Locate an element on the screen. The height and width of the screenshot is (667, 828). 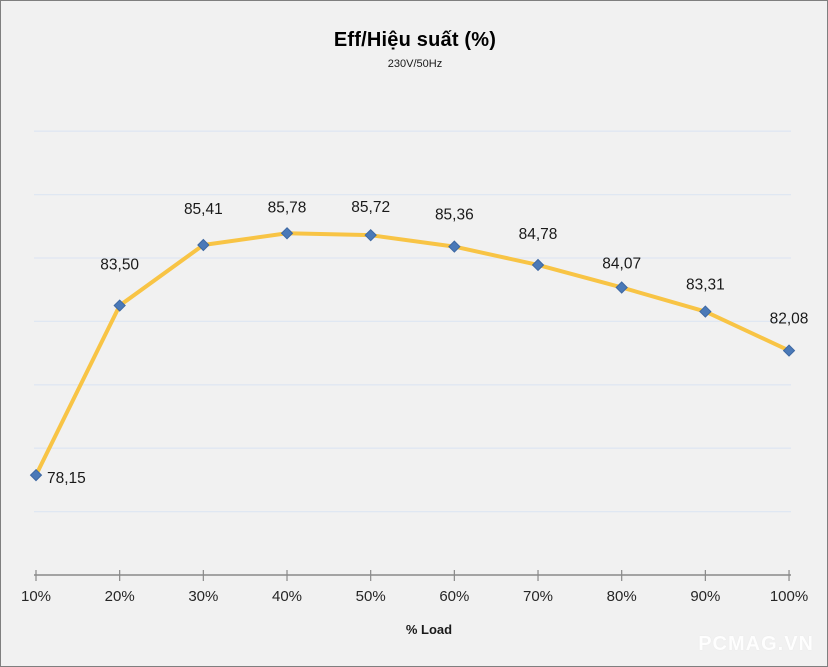
data-label: 84,78 is located at coordinates (538, 234).